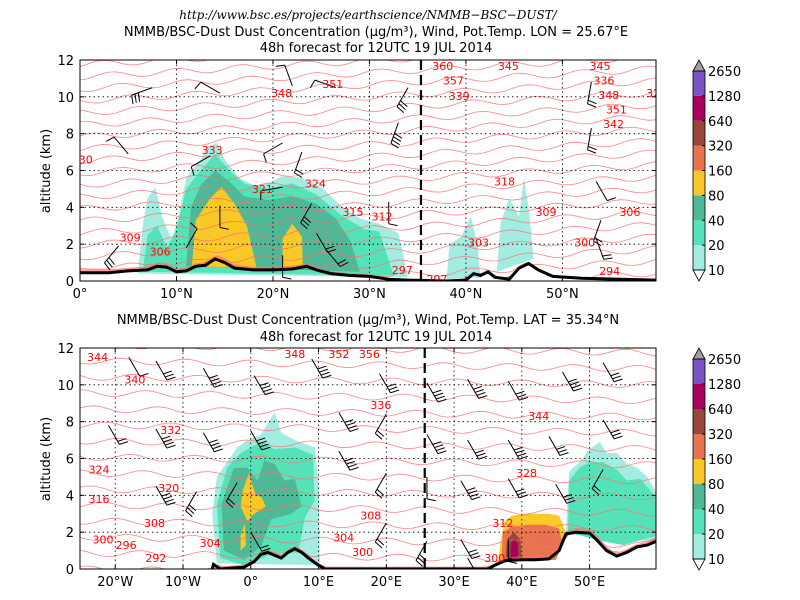 This screenshot has height=600, width=800. What do you see at coordinates (70, 423) in the screenshot?
I see `y-tick-label: 8` at bounding box center [70, 423].